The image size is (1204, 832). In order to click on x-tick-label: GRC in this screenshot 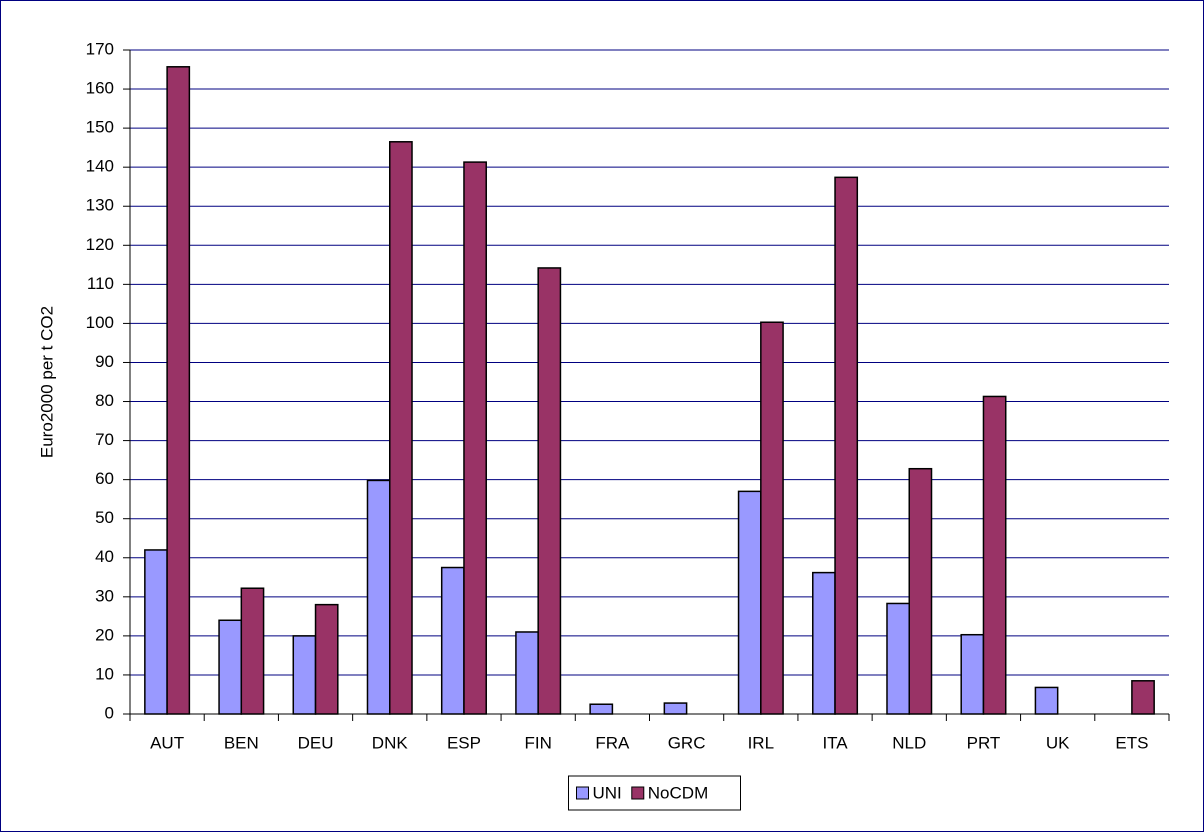, I will do `click(687, 742)`.